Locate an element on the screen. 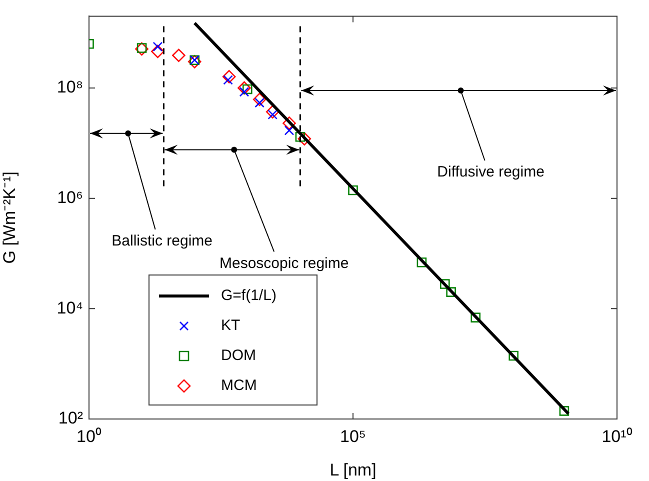 The image size is (649, 481). x-tick-label: 10¹⁰ is located at coordinates (617, 436).